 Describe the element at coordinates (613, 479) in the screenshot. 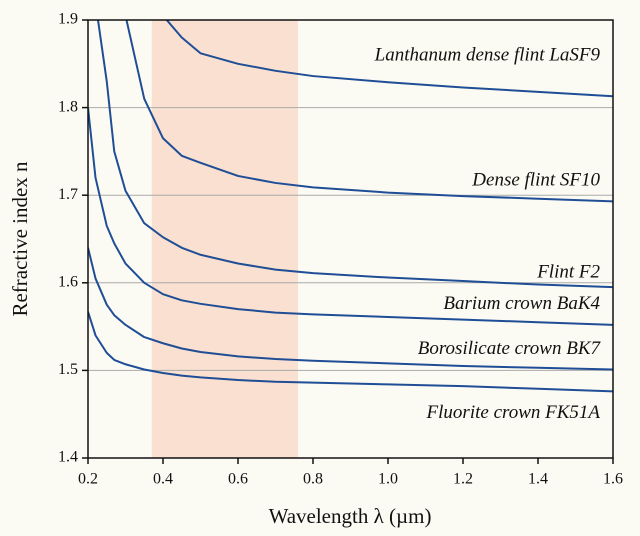

I see `x-tick-label: 1.6` at that location.